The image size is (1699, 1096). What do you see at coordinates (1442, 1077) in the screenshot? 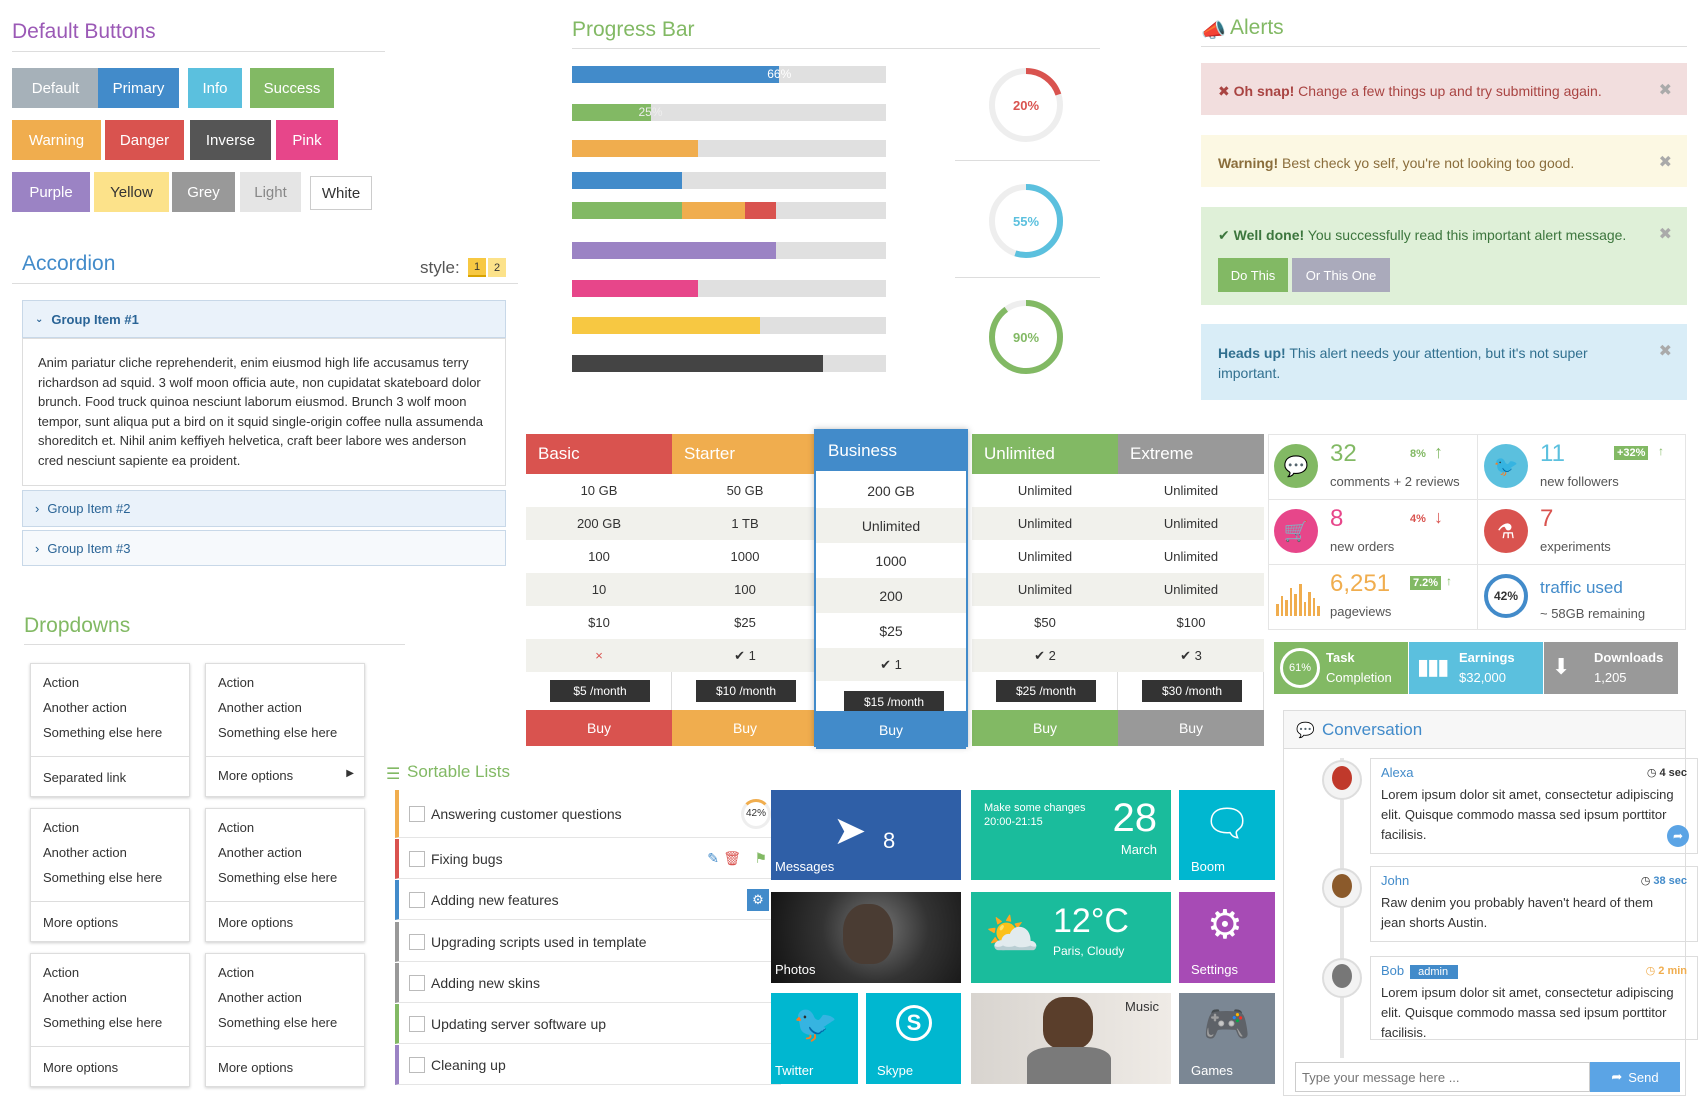
I see `message-input` at bounding box center [1442, 1077].